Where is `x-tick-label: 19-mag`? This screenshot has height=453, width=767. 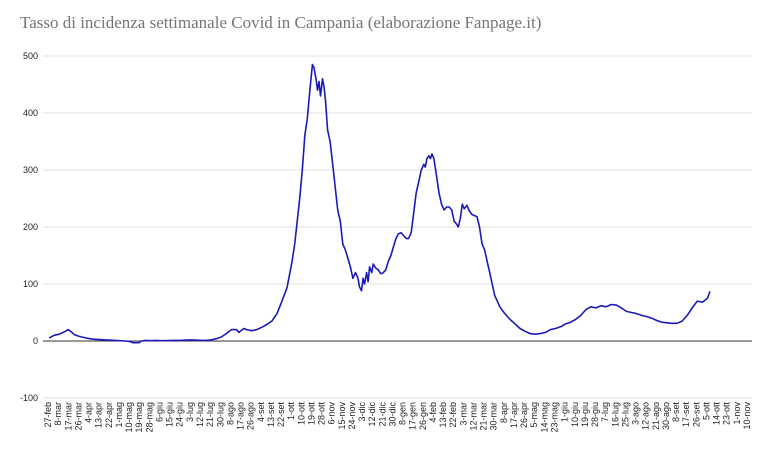 x-tick-label: 19-mag is located at coordinates (139, 417).